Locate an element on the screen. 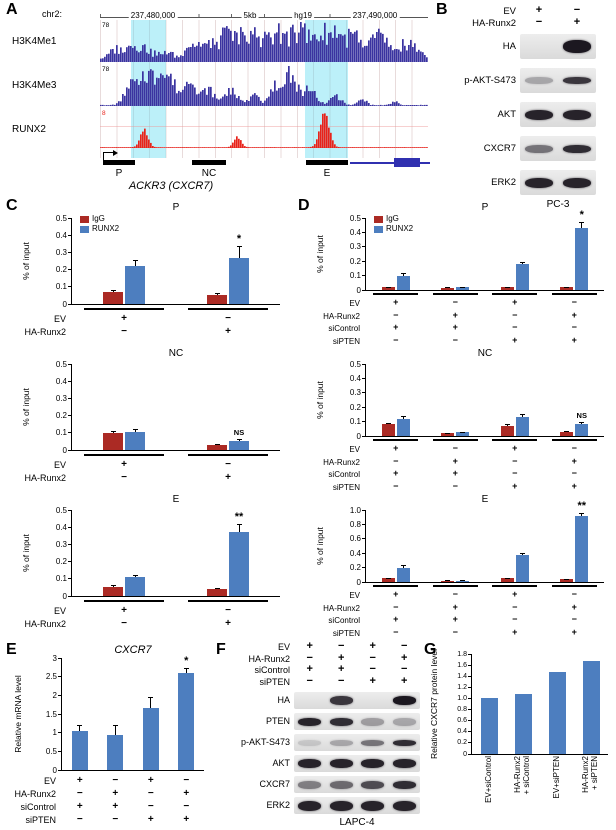 The width and height of the screenshot is (616, 830). condition-label: EV is located at coordinates (354, 449).